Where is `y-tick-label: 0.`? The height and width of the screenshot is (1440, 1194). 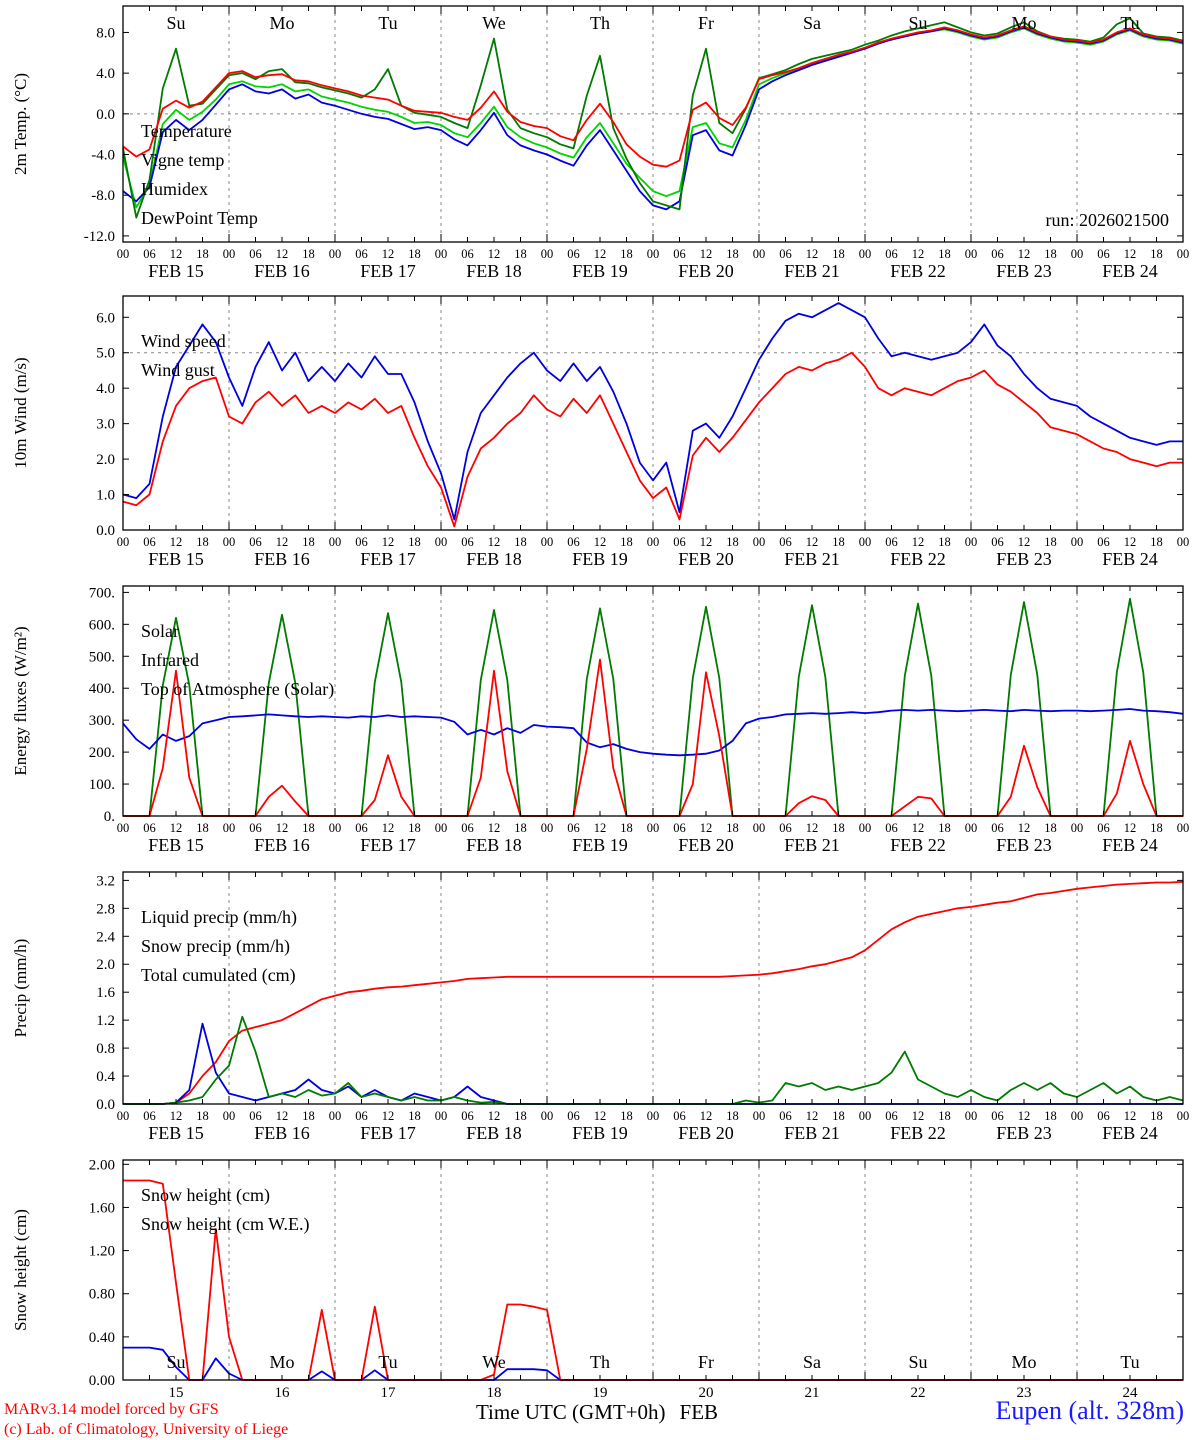 y-tick-label: 0. is located at coordinates (109, 817).